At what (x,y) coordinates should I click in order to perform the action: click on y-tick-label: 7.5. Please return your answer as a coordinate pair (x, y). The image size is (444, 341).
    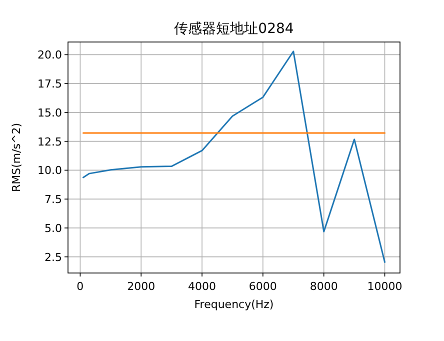
    Looking at the image, I should click on (53, 199).